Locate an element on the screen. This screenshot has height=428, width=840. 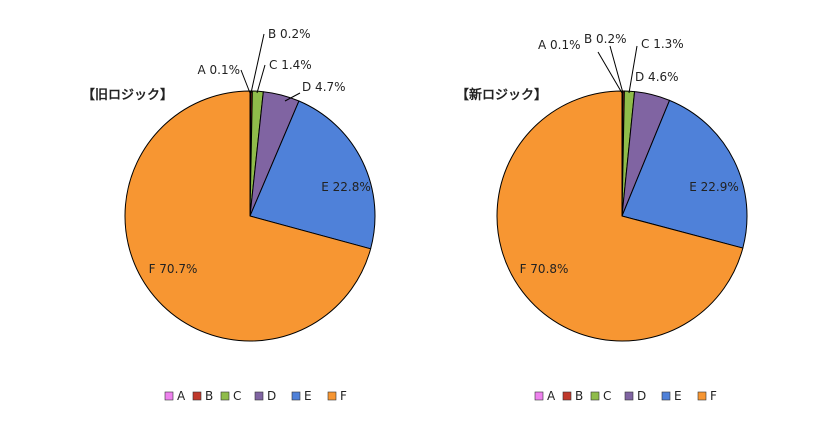
legend-label-new-c: C is located at coordinates (607, 396).